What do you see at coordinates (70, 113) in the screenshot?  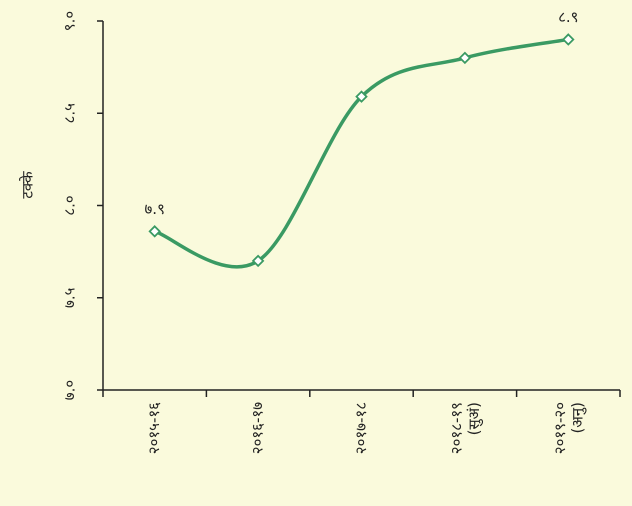 I see `y-tick-label: ८.५` at bounding box center [70, 113].